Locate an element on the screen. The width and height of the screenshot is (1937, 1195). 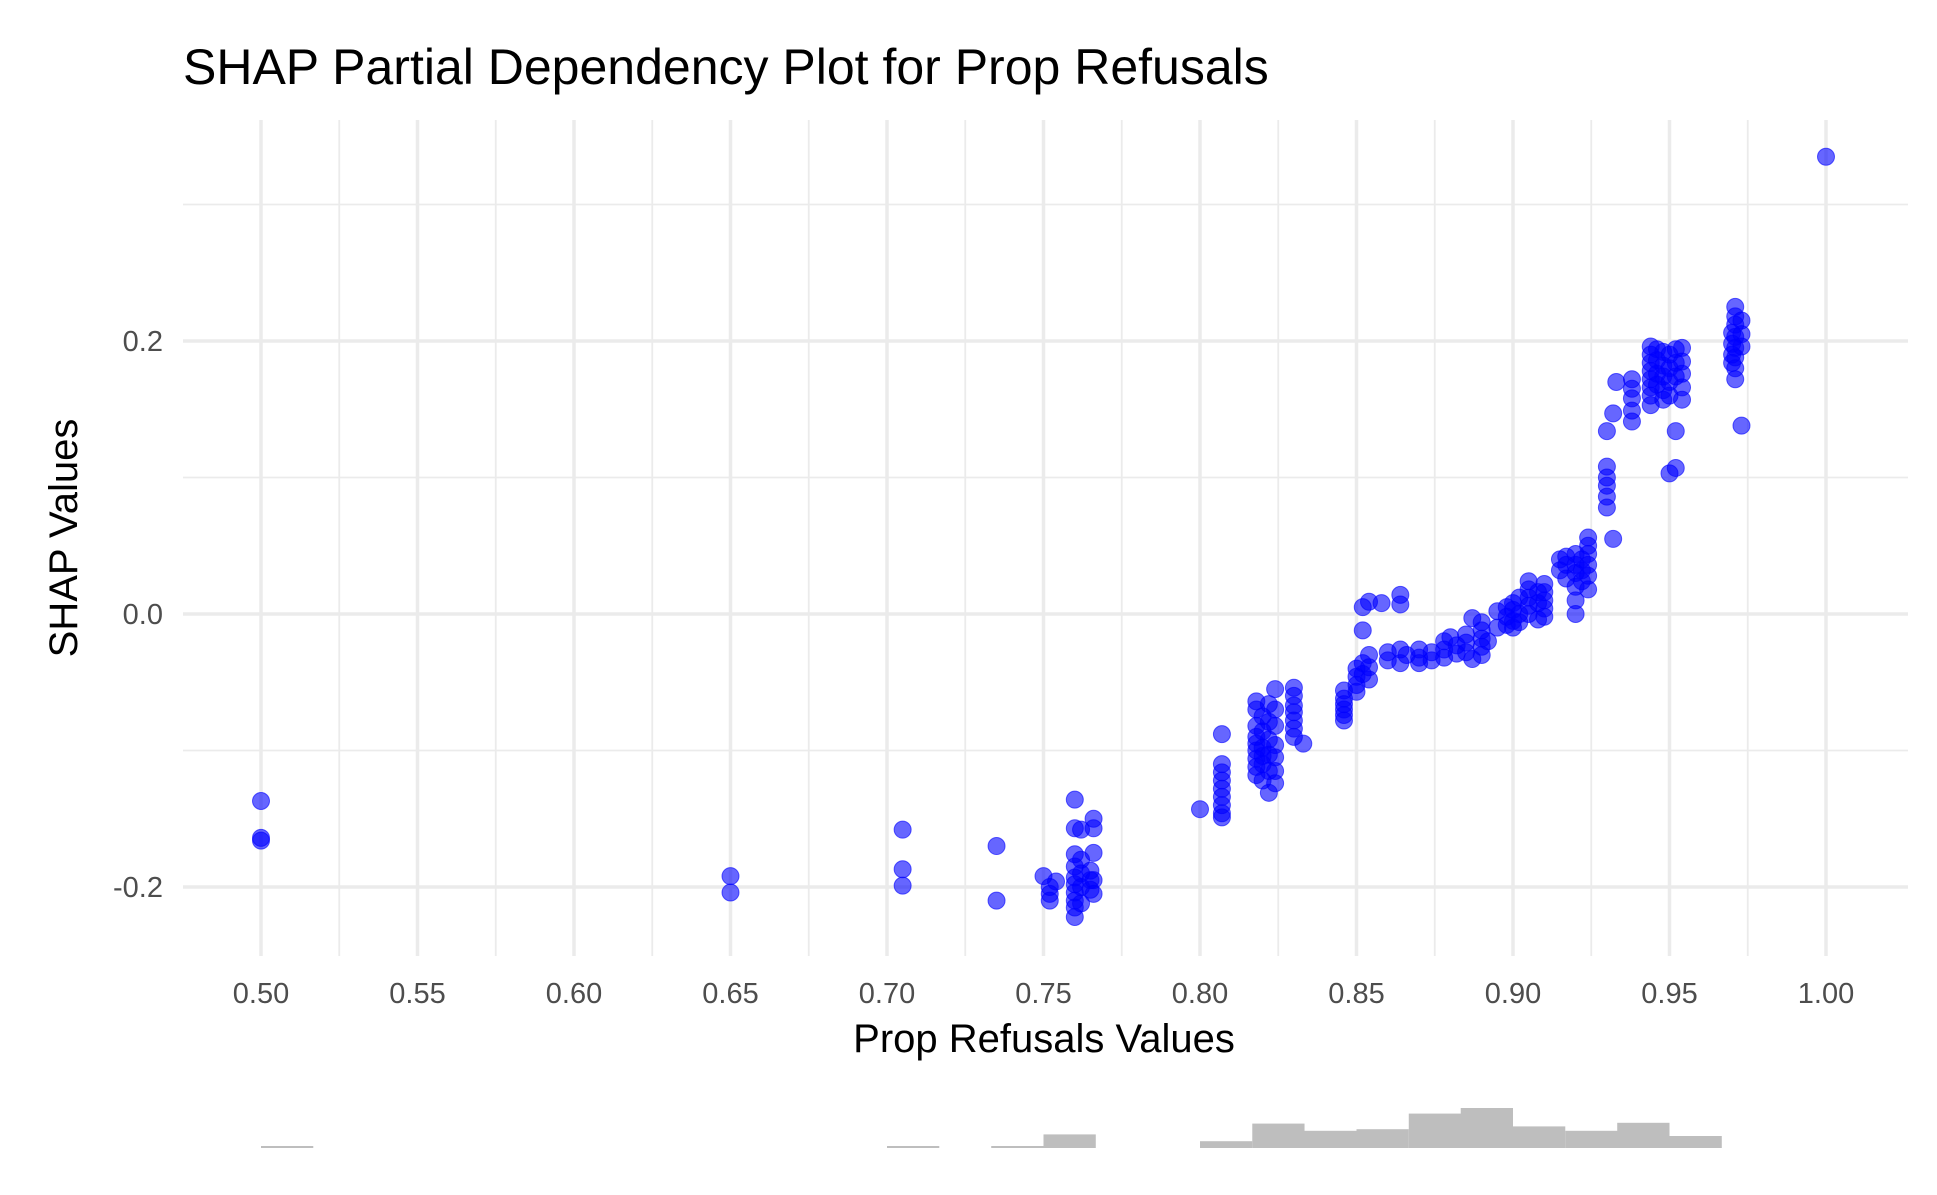
x-tick-label: 0.60 is located at coordinates (574, 994).